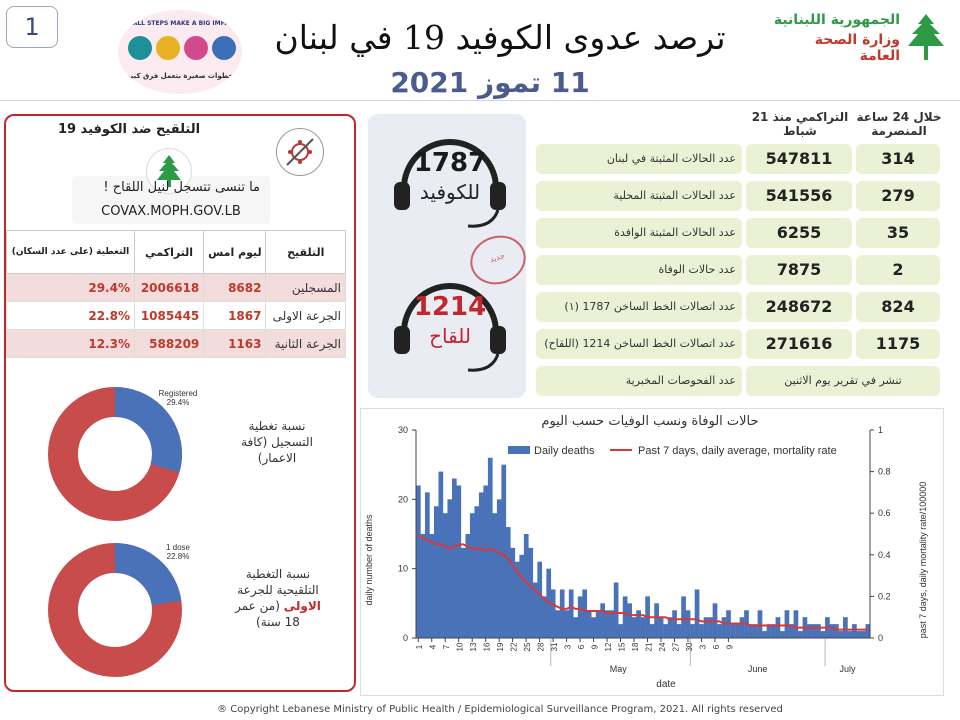 This screenshot has height=720, width=960. What do you see at coordinates (224, 48) in the screenshot?
I see `number-3-icon` at bounding box center [224, 48].